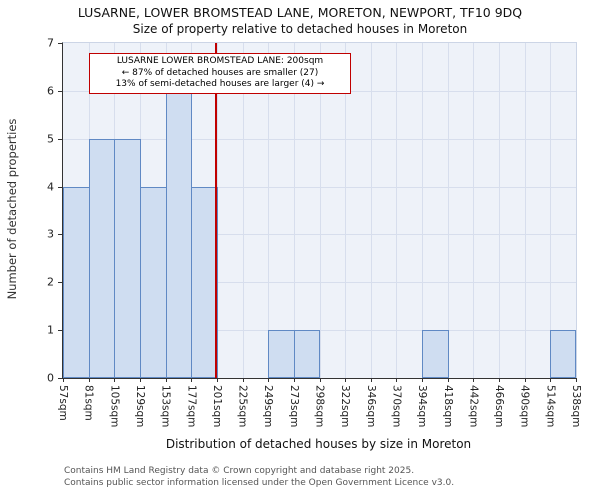 The width and height of the screenshot is (600, 500). I want to click on x-tick-label: 394sqm, so click(422, 406).